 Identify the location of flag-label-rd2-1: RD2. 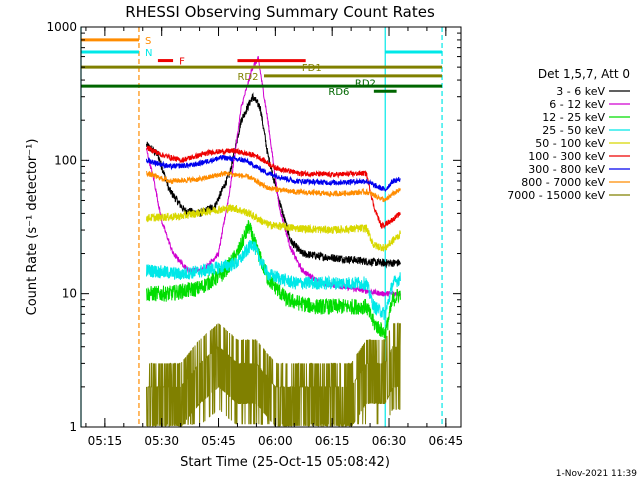
(247, 77).